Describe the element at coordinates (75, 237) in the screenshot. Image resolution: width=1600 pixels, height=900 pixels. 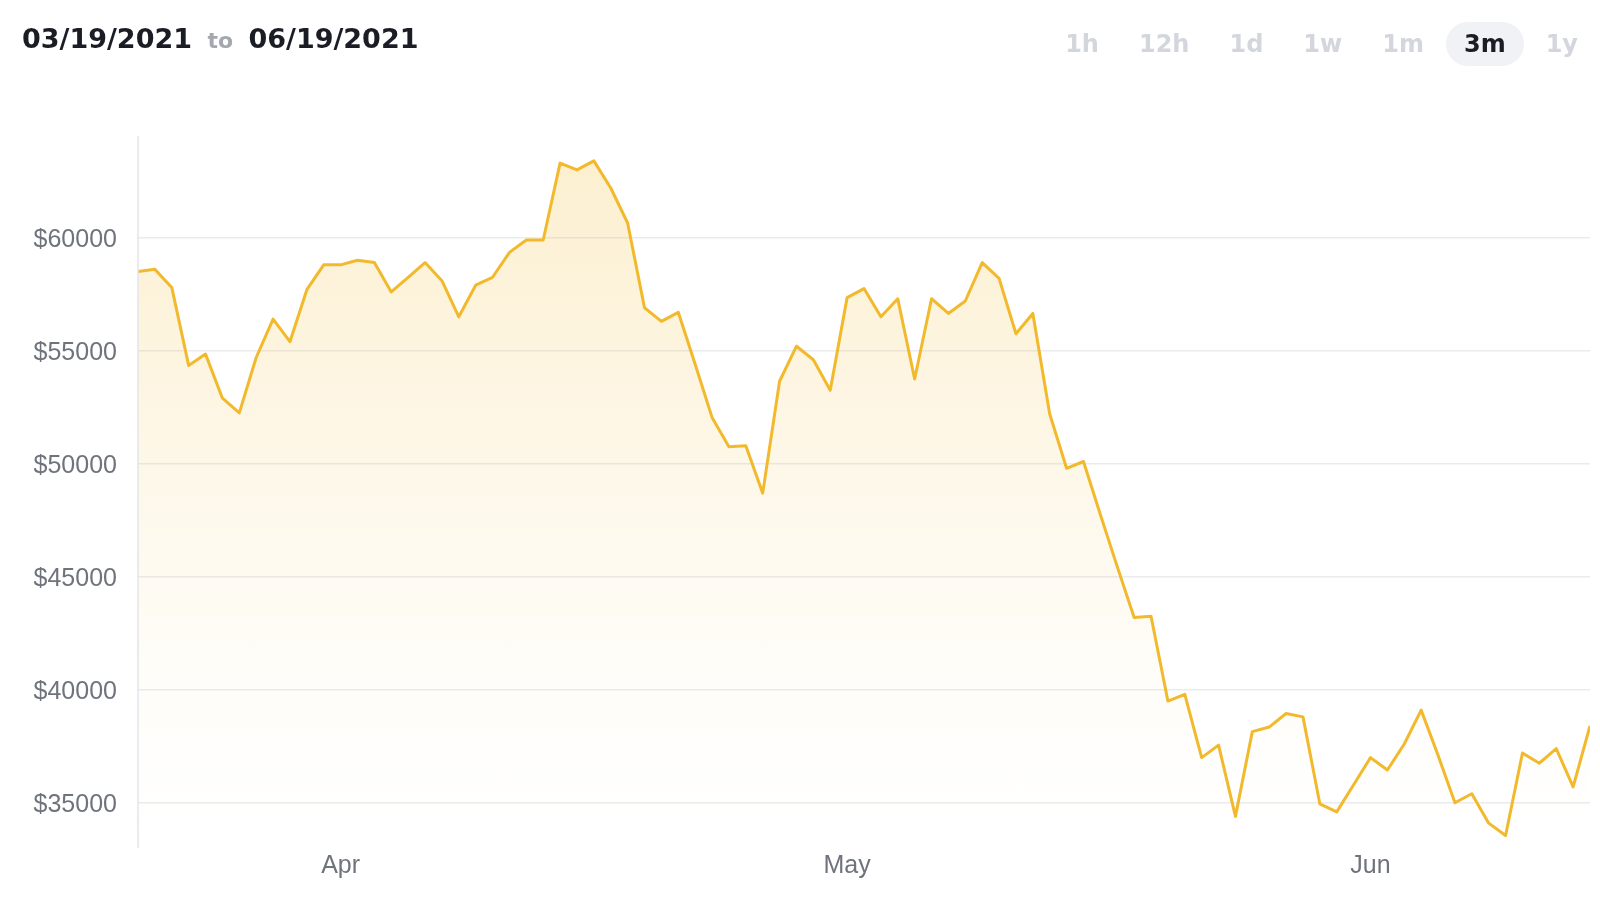
I see `y-tick-label: $60000` at that location.